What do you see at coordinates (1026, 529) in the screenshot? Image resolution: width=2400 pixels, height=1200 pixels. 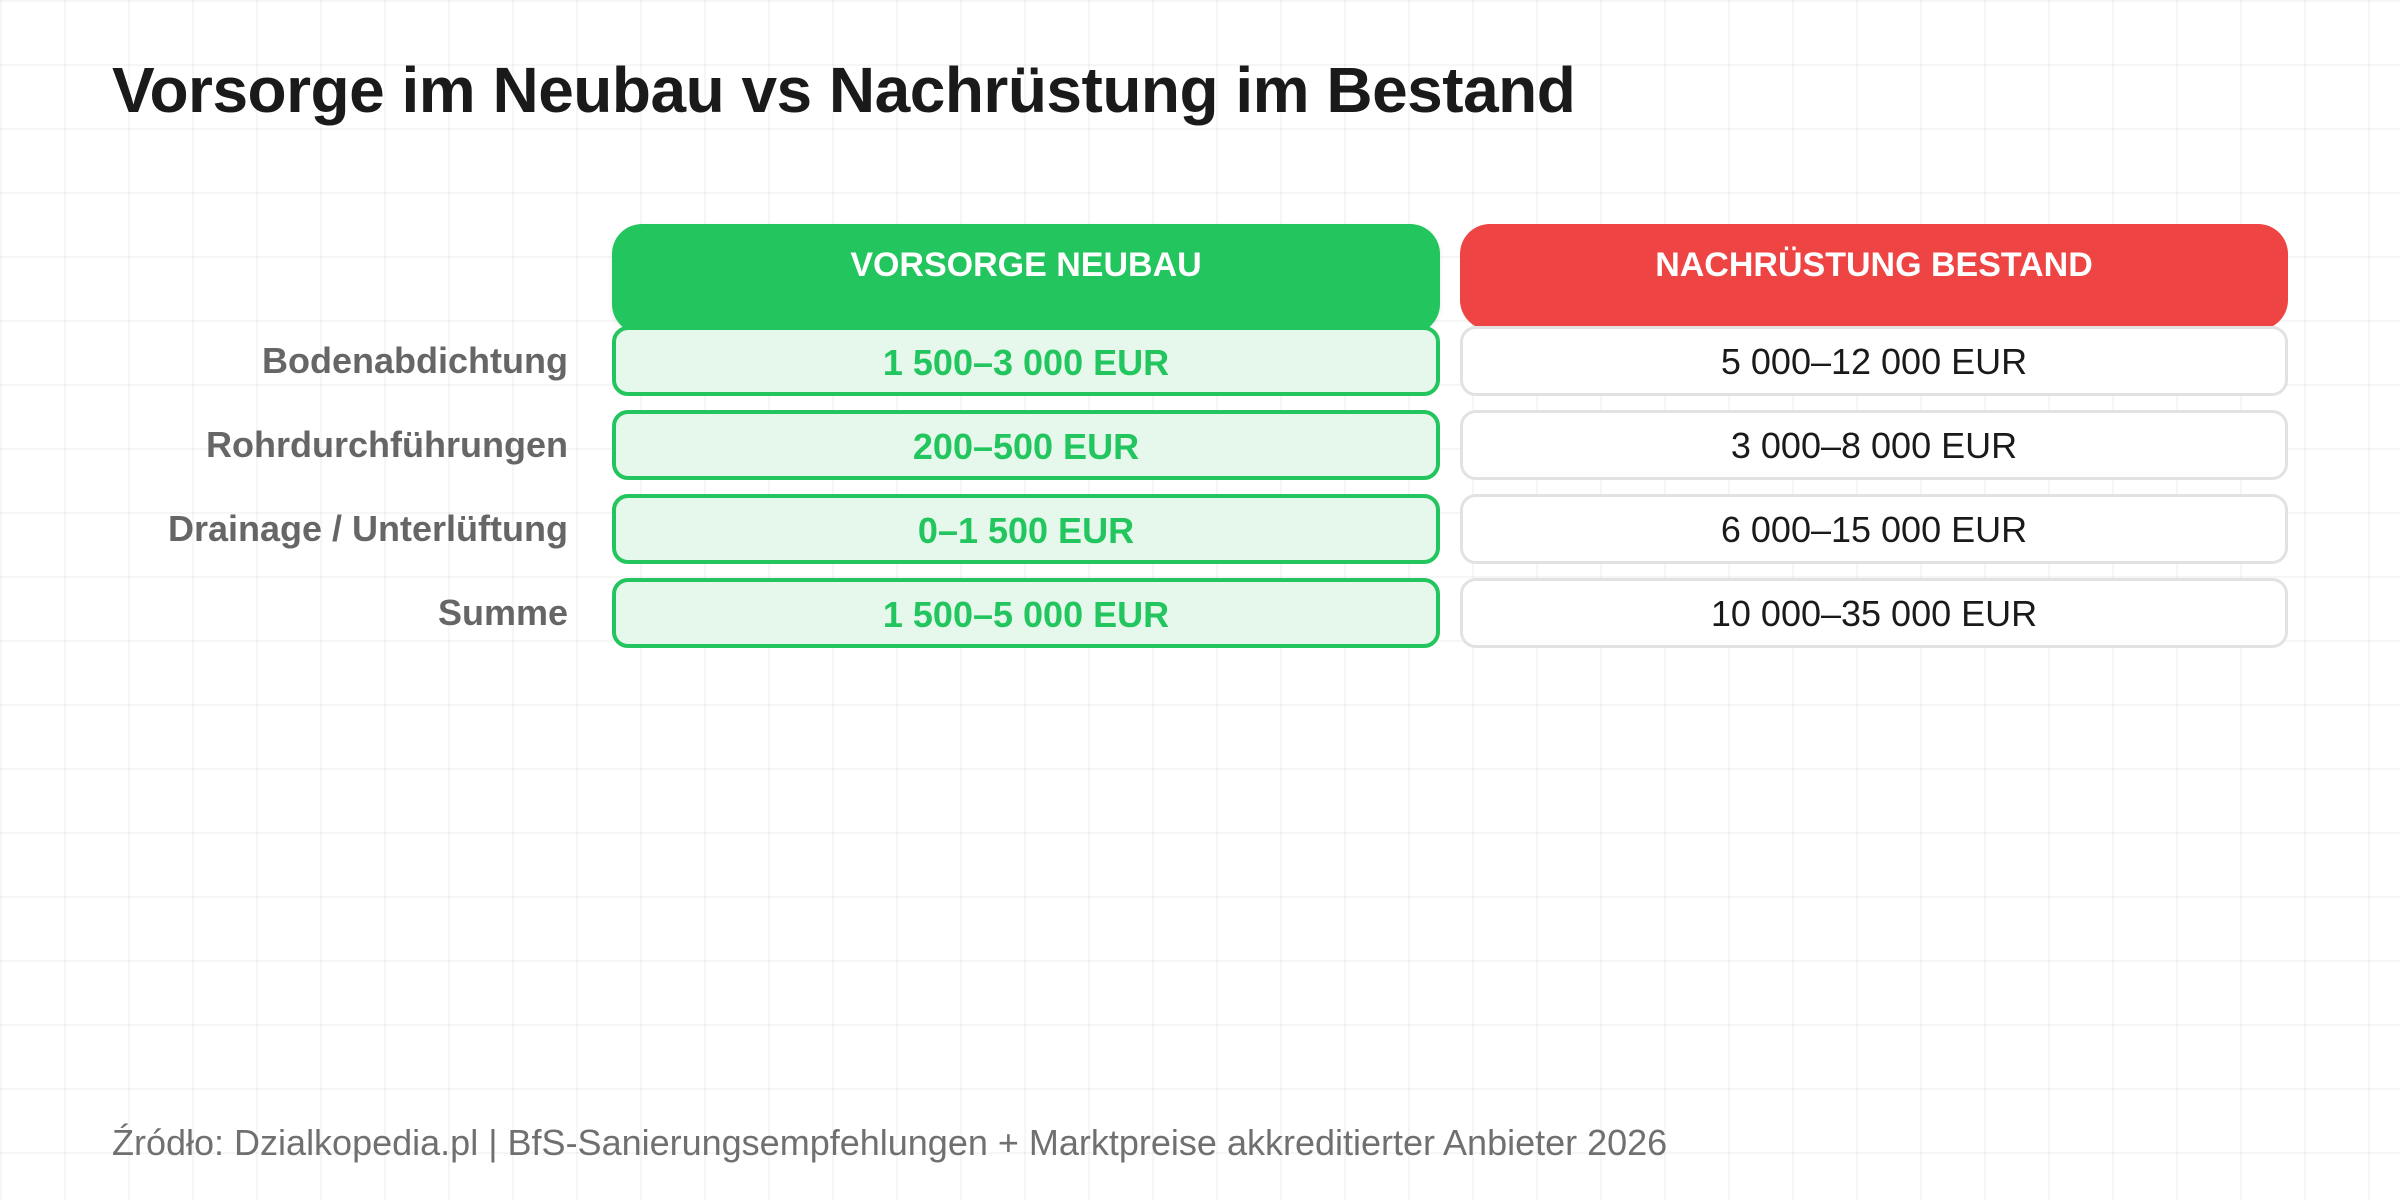 I see `cell-neubau-drainage-unterlueftung: 0–1 500 EUR` at bounding box center [1026, 529].